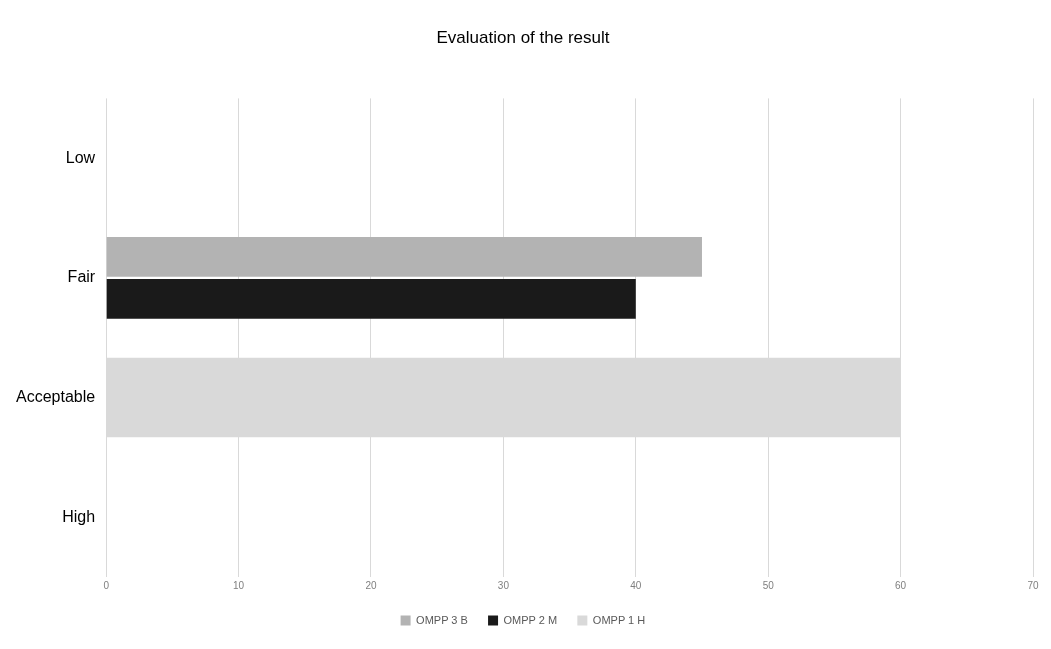  Describe the element at coordinates (81, 277) in the screenshot. I see `y-tick-label: Fair` at that location.